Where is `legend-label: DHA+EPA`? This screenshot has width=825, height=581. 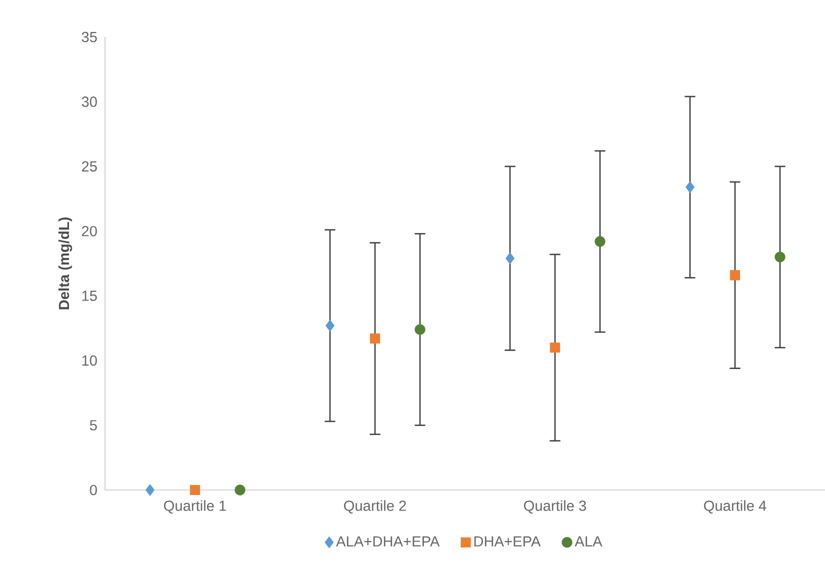
legend-label: DHA+EPA is located at coordinates (507, 541).